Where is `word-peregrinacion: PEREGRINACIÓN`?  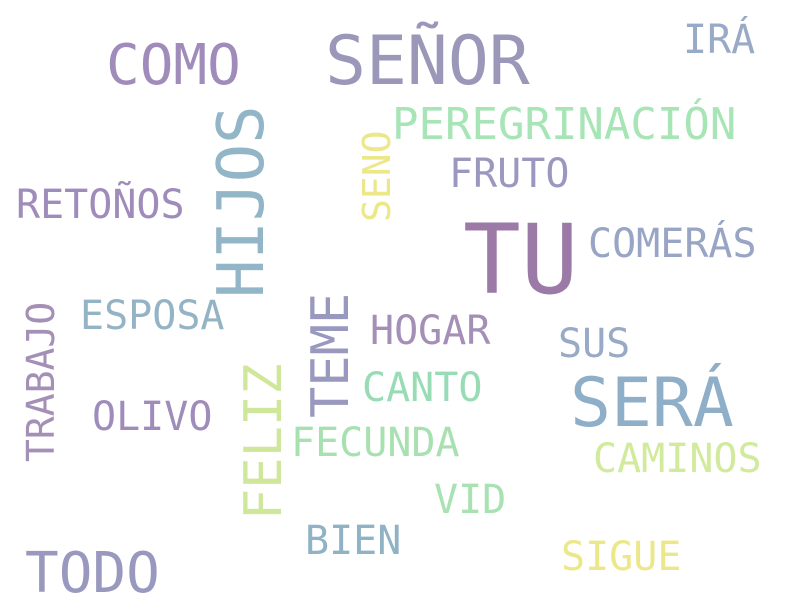
word-peregrinacion: PEREGRINACIÓN is located at coordinates (564, 124).